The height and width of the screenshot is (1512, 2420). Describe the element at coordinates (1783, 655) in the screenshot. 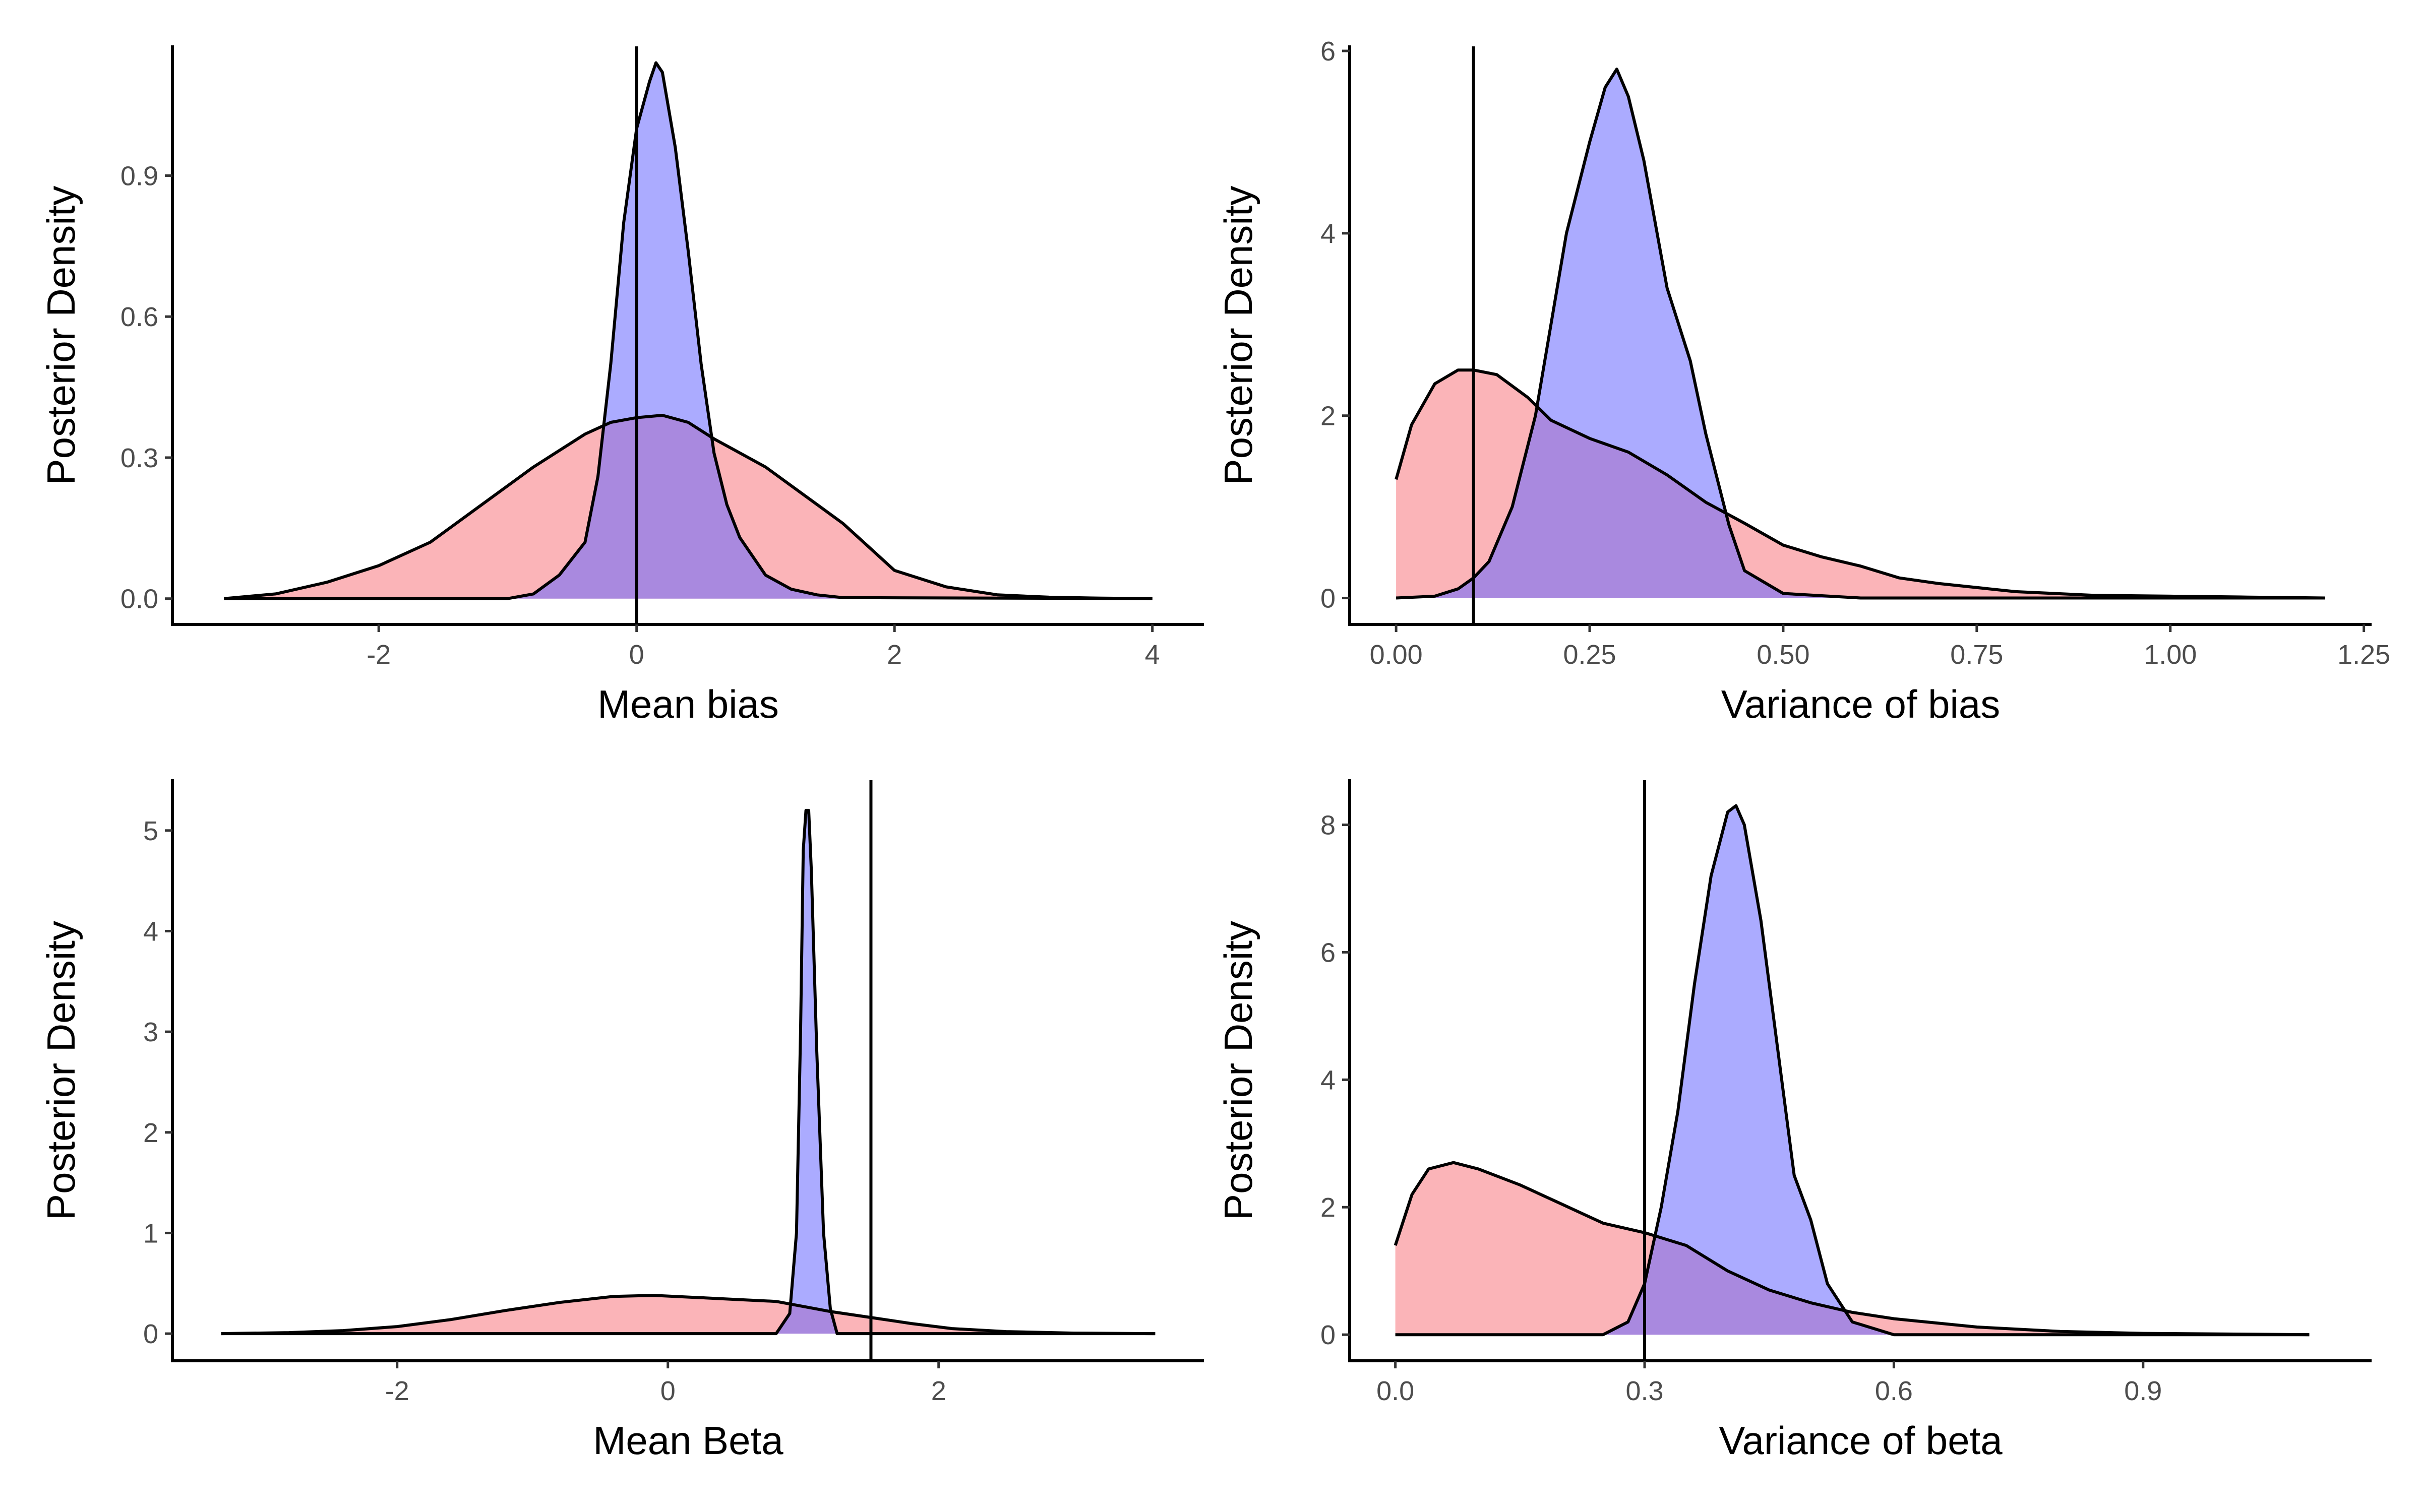

I see `x-tick-label: 0.50` at that location.